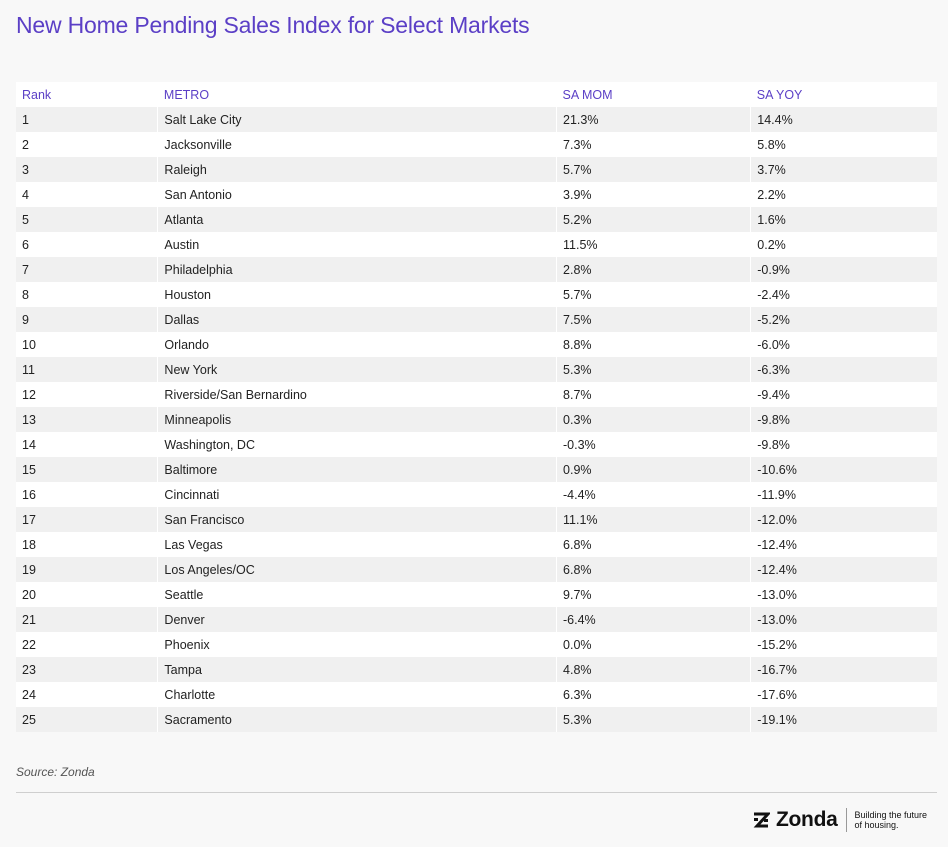  Describe the element at coordinates (87, 469) in the screenshot. I see `rank-cell: 15` at that location.